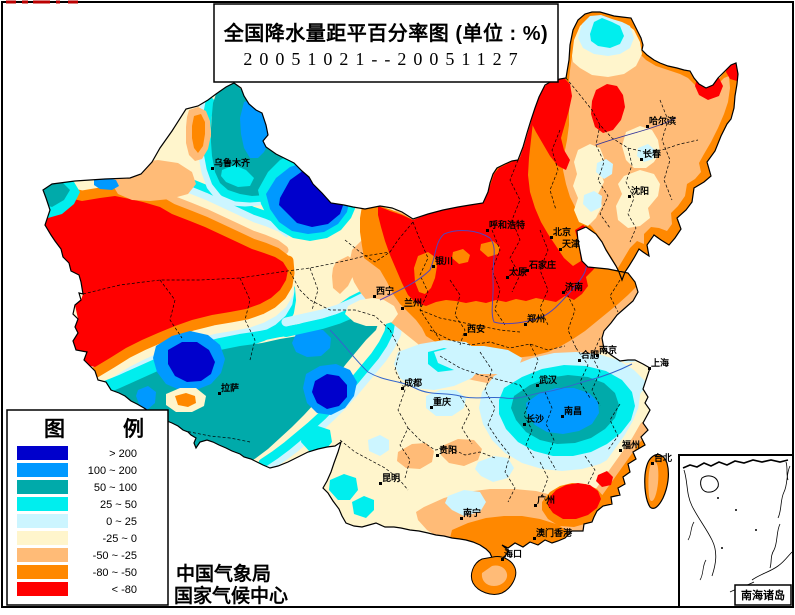 The width and height of the screenshot is (795, 615). I want to click on svg-text: 台北, so click(663, 457).